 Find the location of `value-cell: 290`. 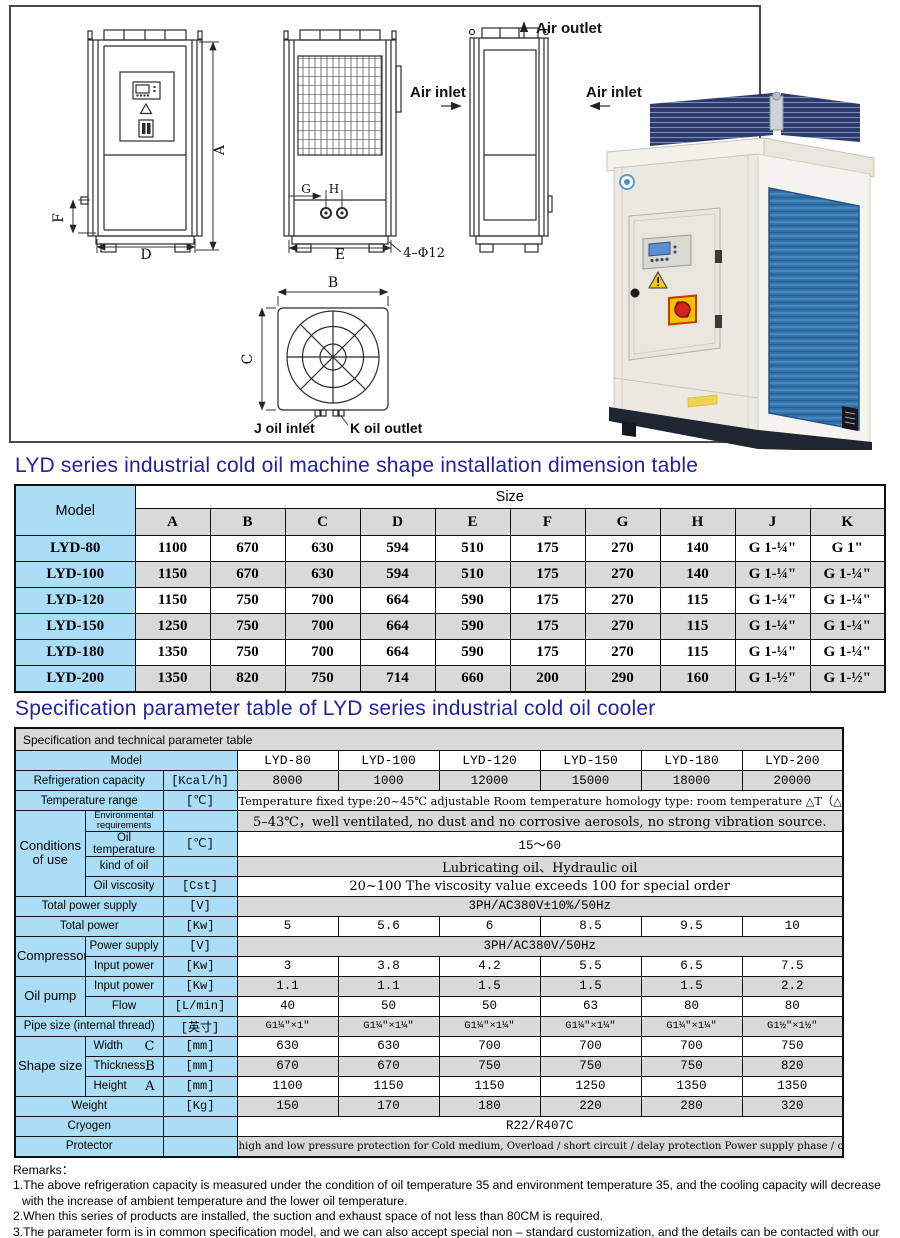

value-cell: 290 is located at coordinates (622, 679).